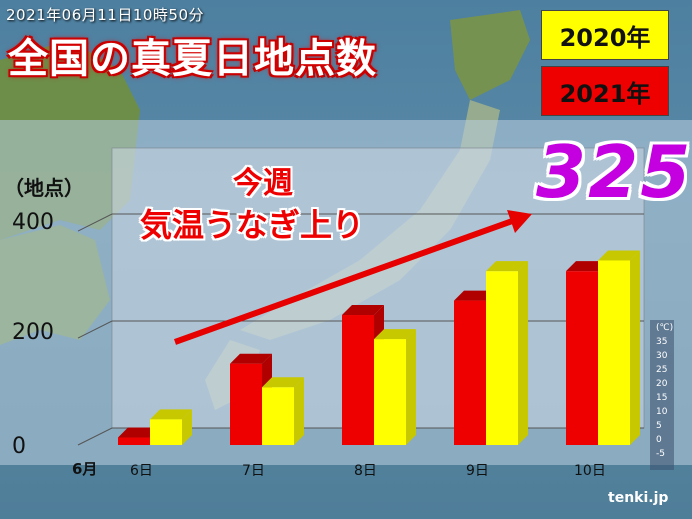 The width and height of the screenshot is (692, 519). Describe the element at coordinates (192, 59) in the screenshot. I see `page-title: 全国の真夏日地点数` at that location.